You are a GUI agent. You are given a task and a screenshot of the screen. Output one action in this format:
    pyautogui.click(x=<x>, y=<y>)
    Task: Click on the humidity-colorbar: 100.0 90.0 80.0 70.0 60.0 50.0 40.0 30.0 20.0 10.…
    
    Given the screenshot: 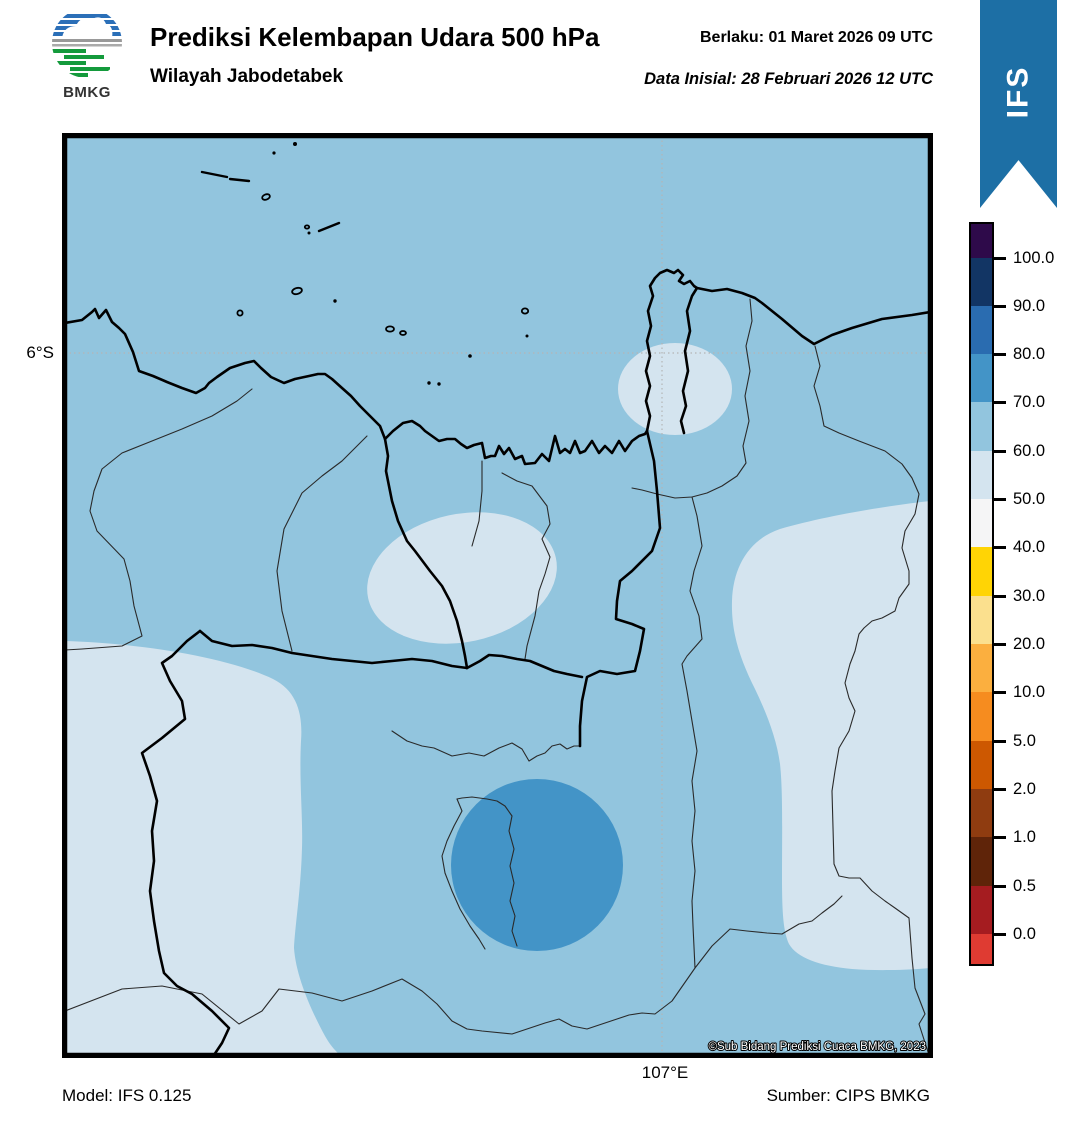 What is the action you would take?
    pyautogui.click(x=1025, y=595)
    